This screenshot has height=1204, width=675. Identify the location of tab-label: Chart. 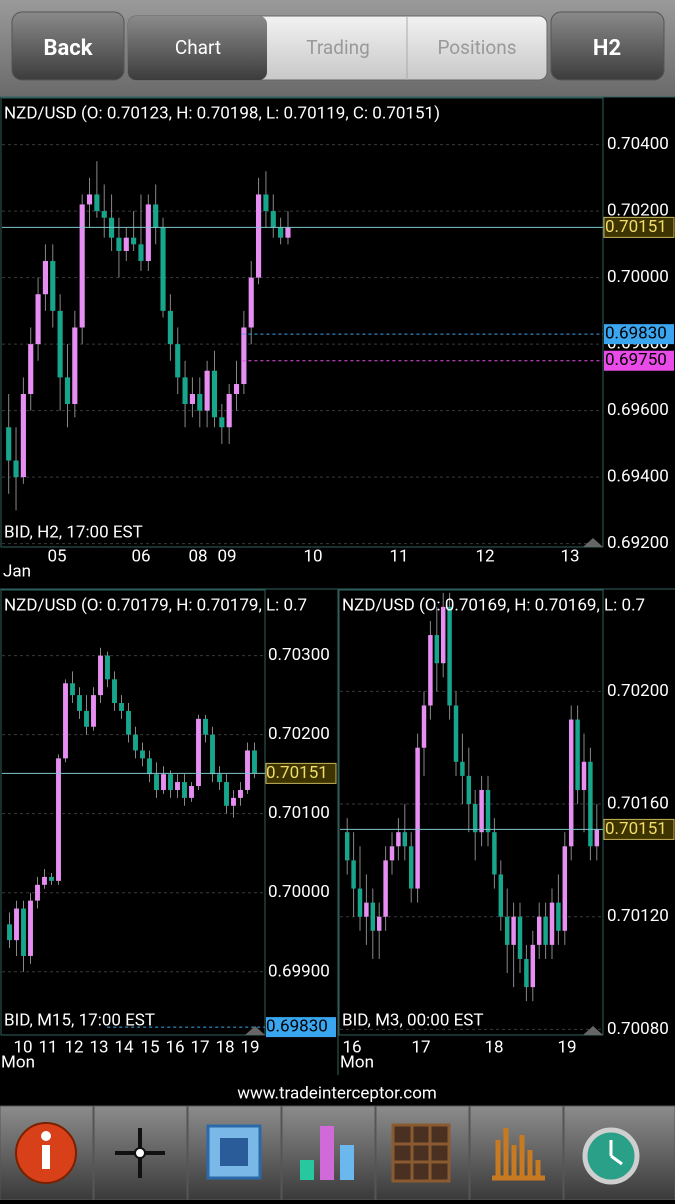
(198, 47).